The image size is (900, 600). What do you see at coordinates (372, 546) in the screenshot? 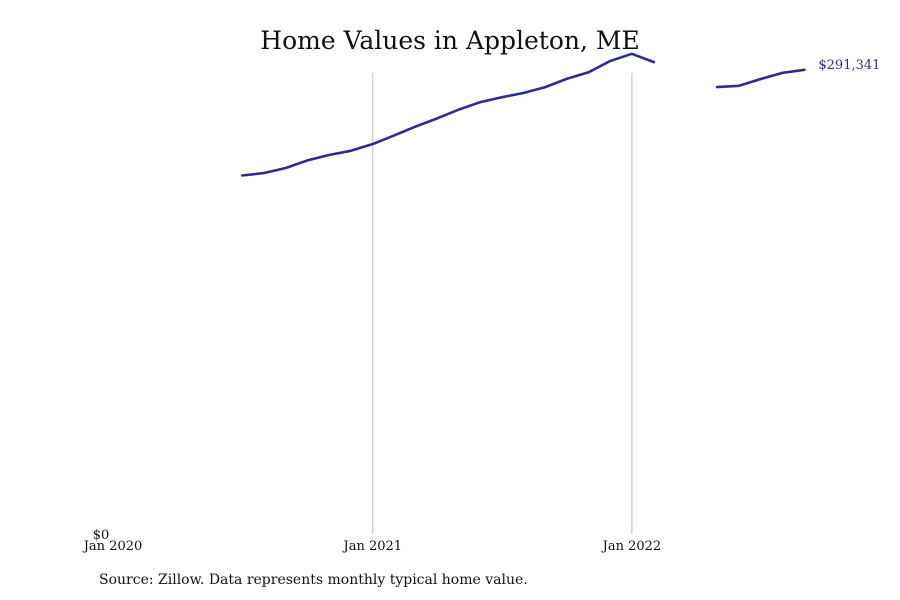
I see `x-tick-label: Jan 2021` at bounding box center [372, 546].